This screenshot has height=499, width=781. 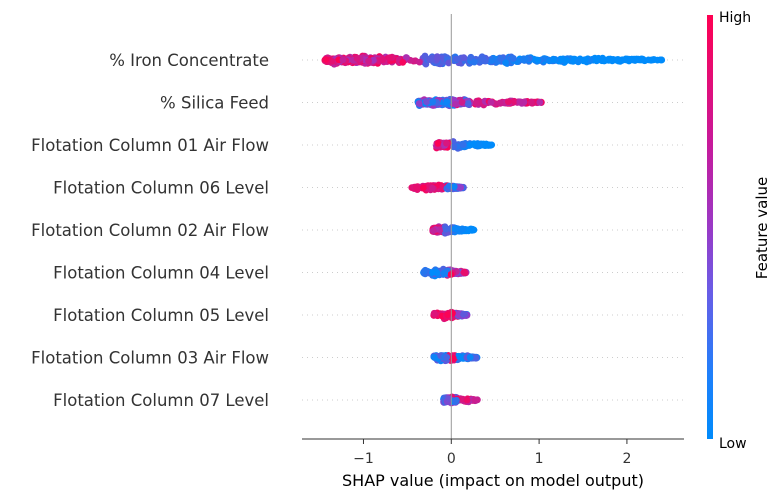 I want to click on feature-label: % Silica Feed, so click(x=214, y=103).